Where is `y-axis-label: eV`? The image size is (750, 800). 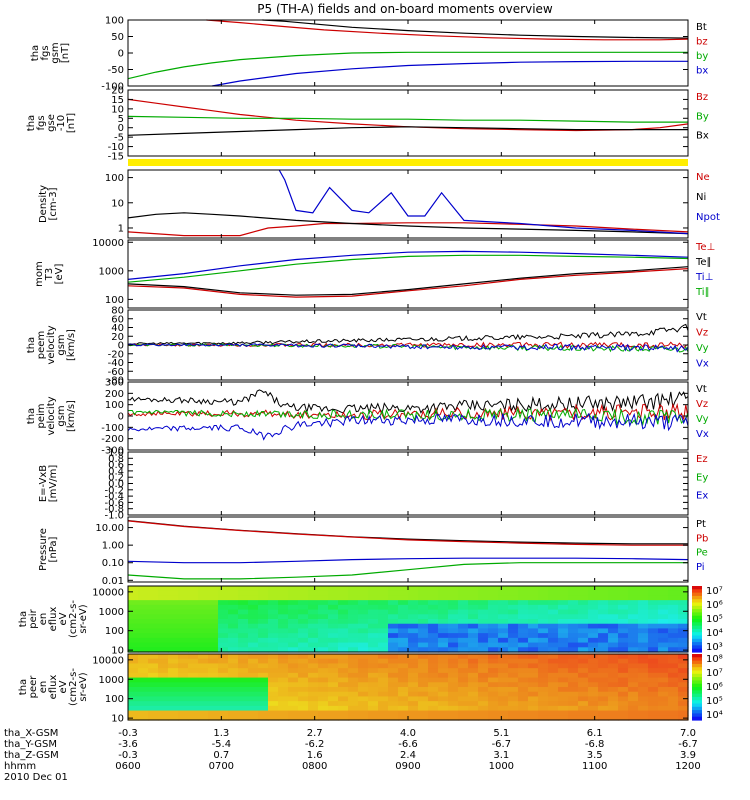
y-axis-label: eV is located at coordinates (63, 686).